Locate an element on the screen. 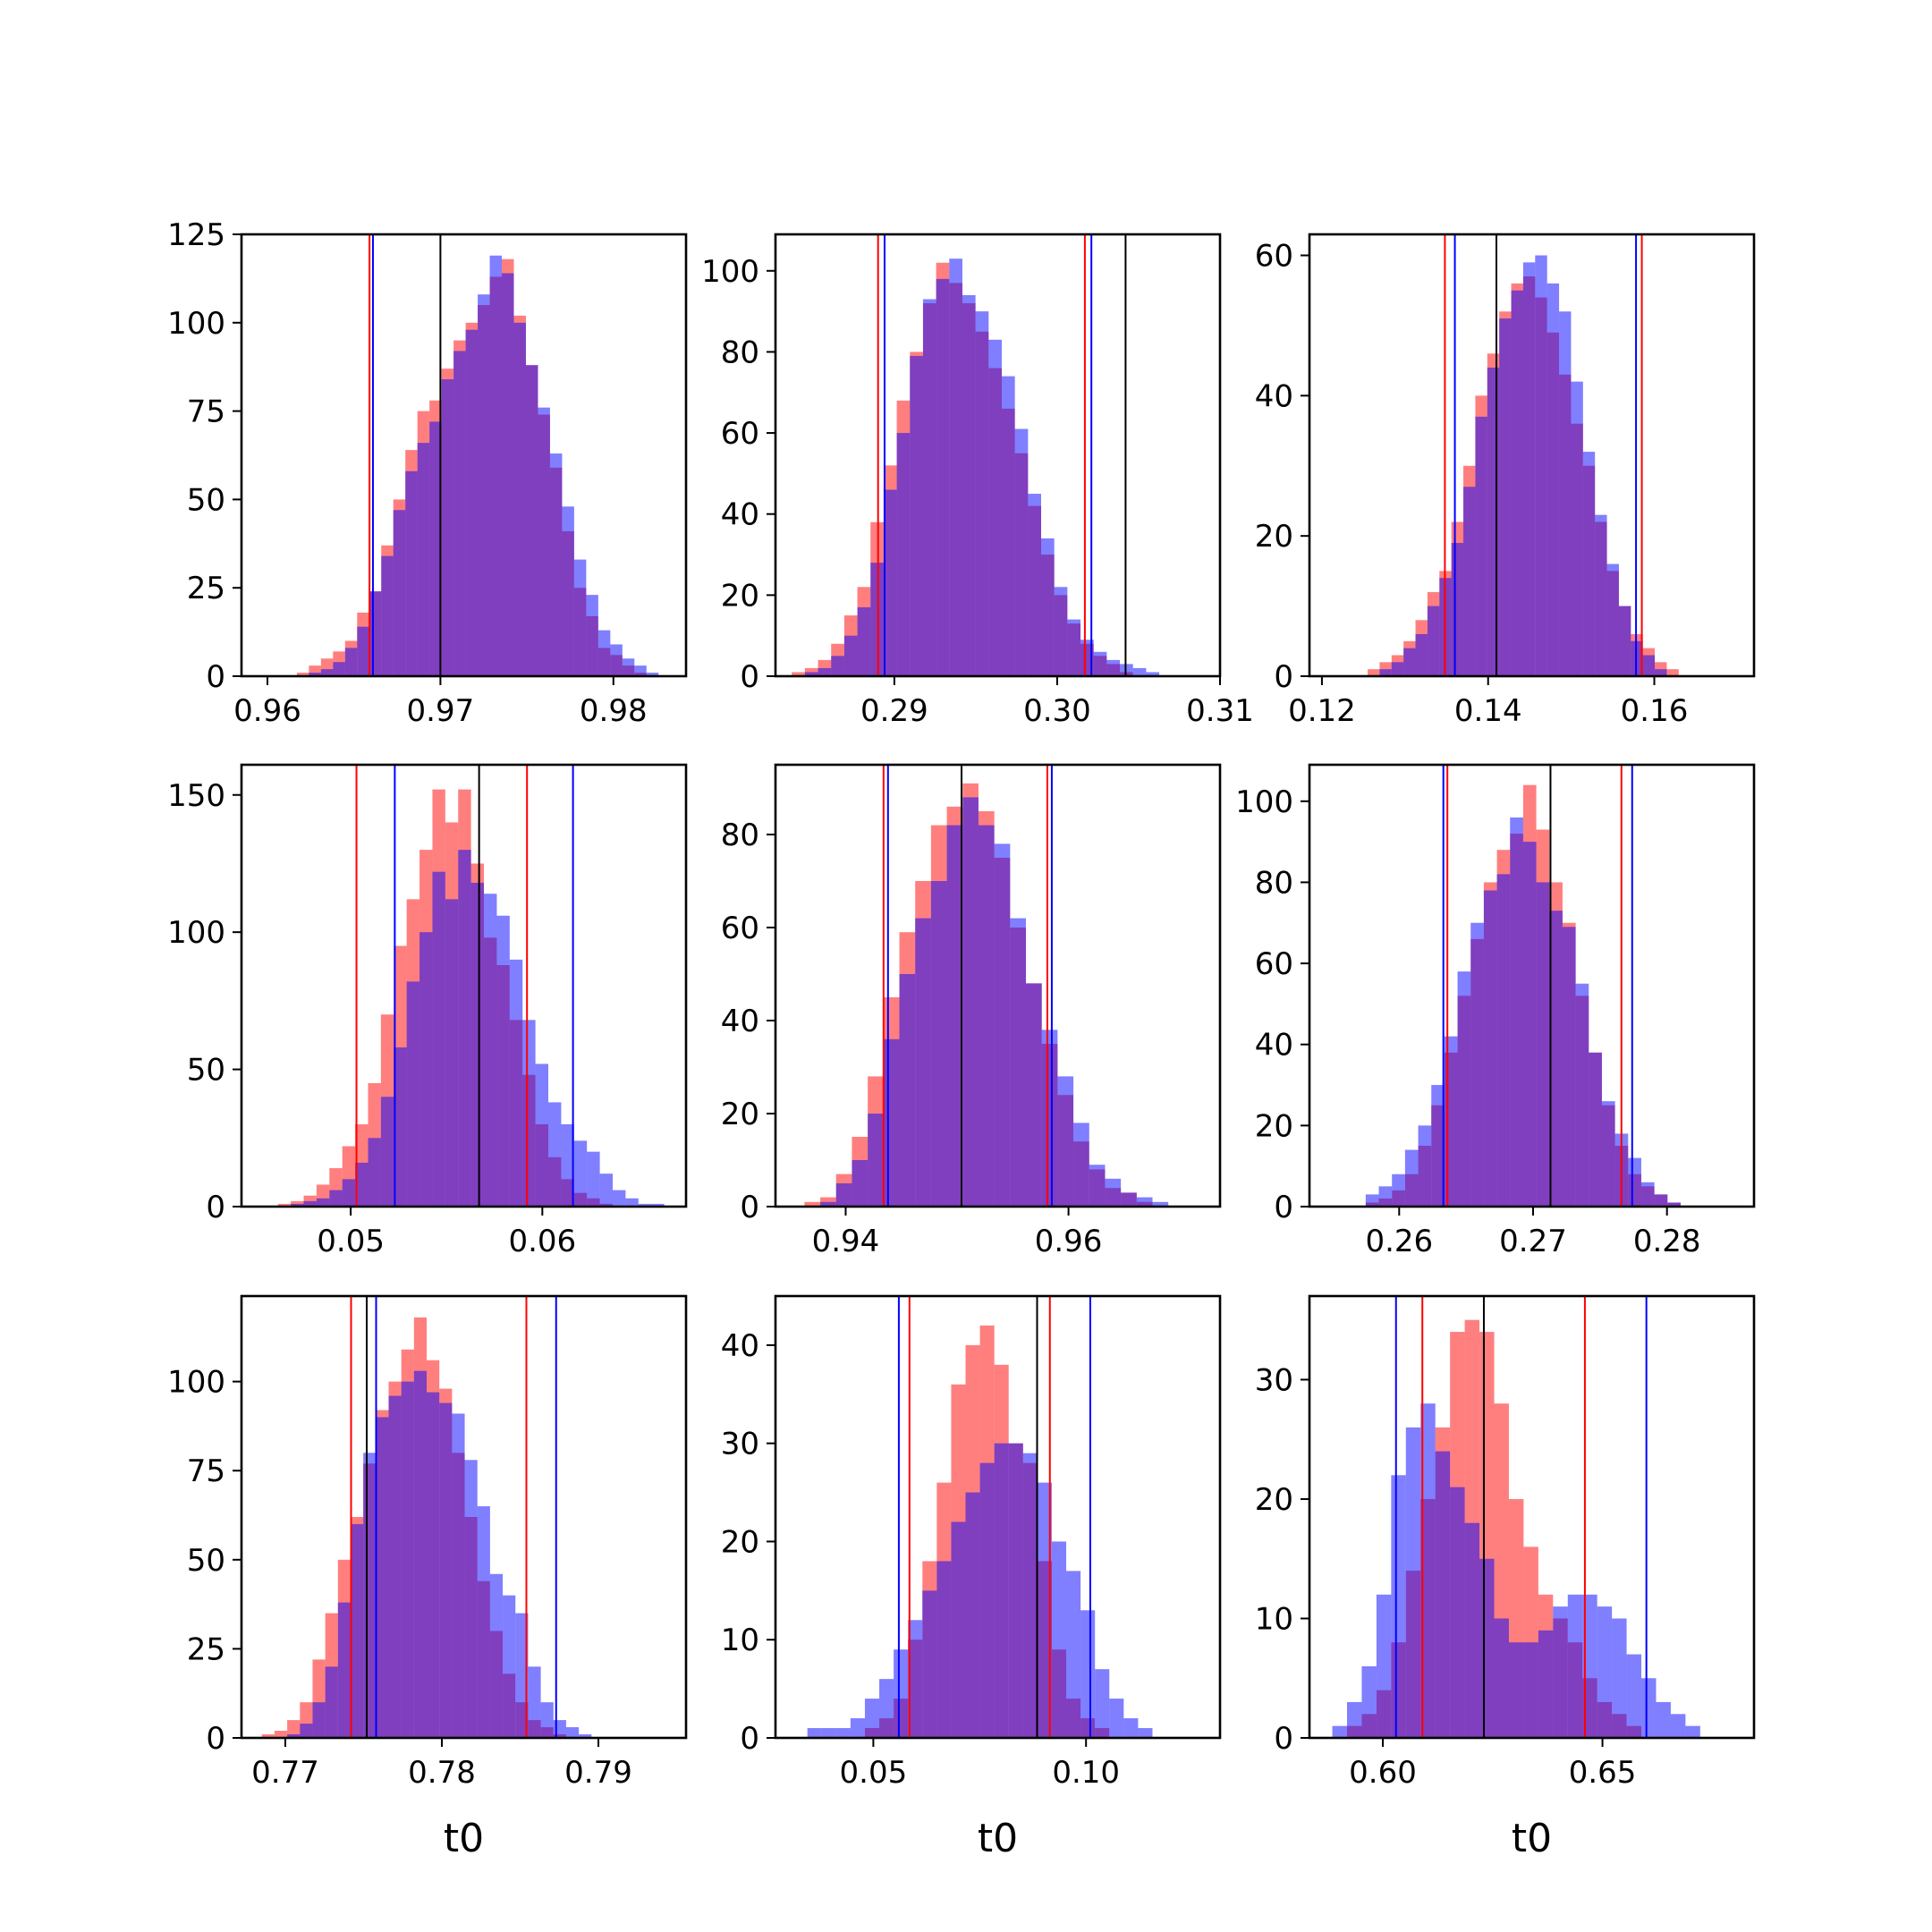 The image size is (1932, 1932). y-tick-label: 60 is located at coordinates (740, 928).